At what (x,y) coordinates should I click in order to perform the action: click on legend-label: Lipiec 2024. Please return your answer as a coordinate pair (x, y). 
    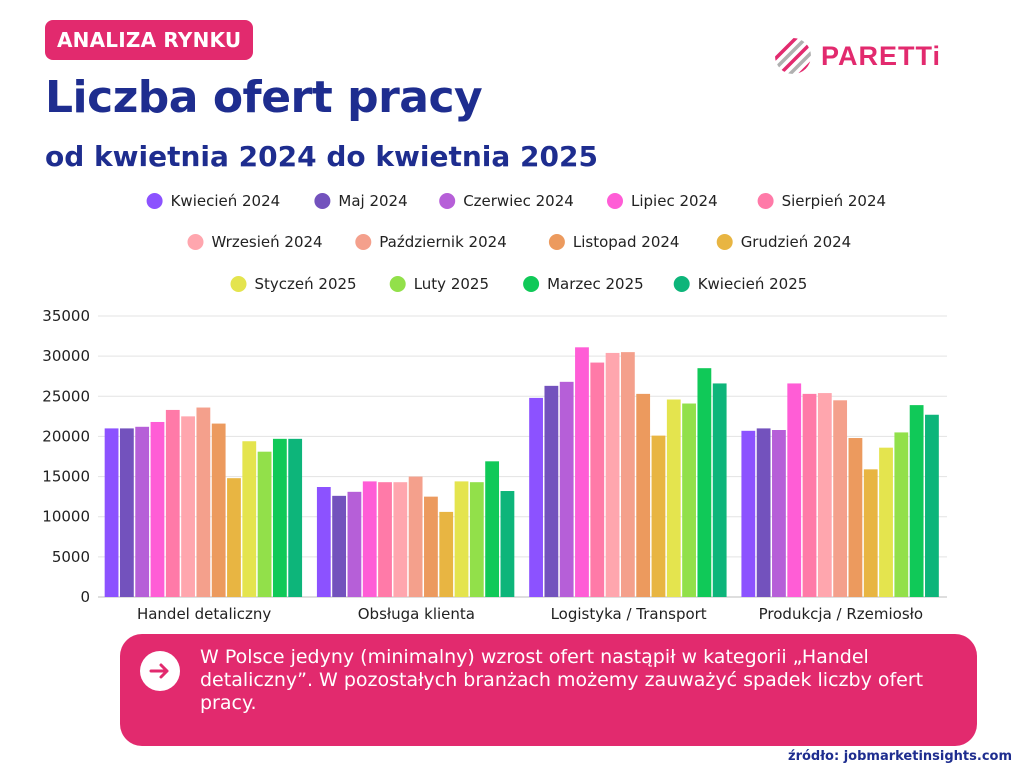
    Looking at the image, I should click on (674, 201).